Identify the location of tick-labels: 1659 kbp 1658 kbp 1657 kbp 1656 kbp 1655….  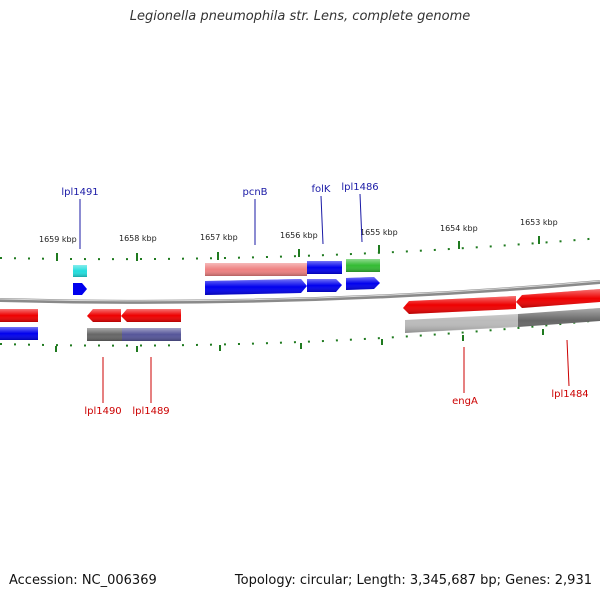
(298, 231).